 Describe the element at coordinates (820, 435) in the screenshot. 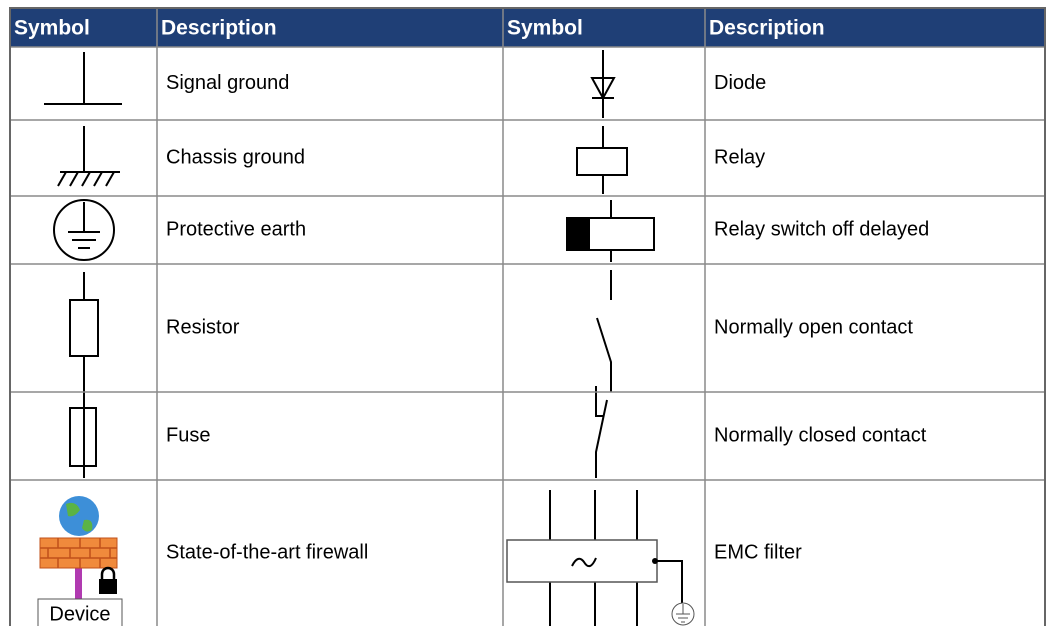

I see `description: Normally closed contact` at that location.